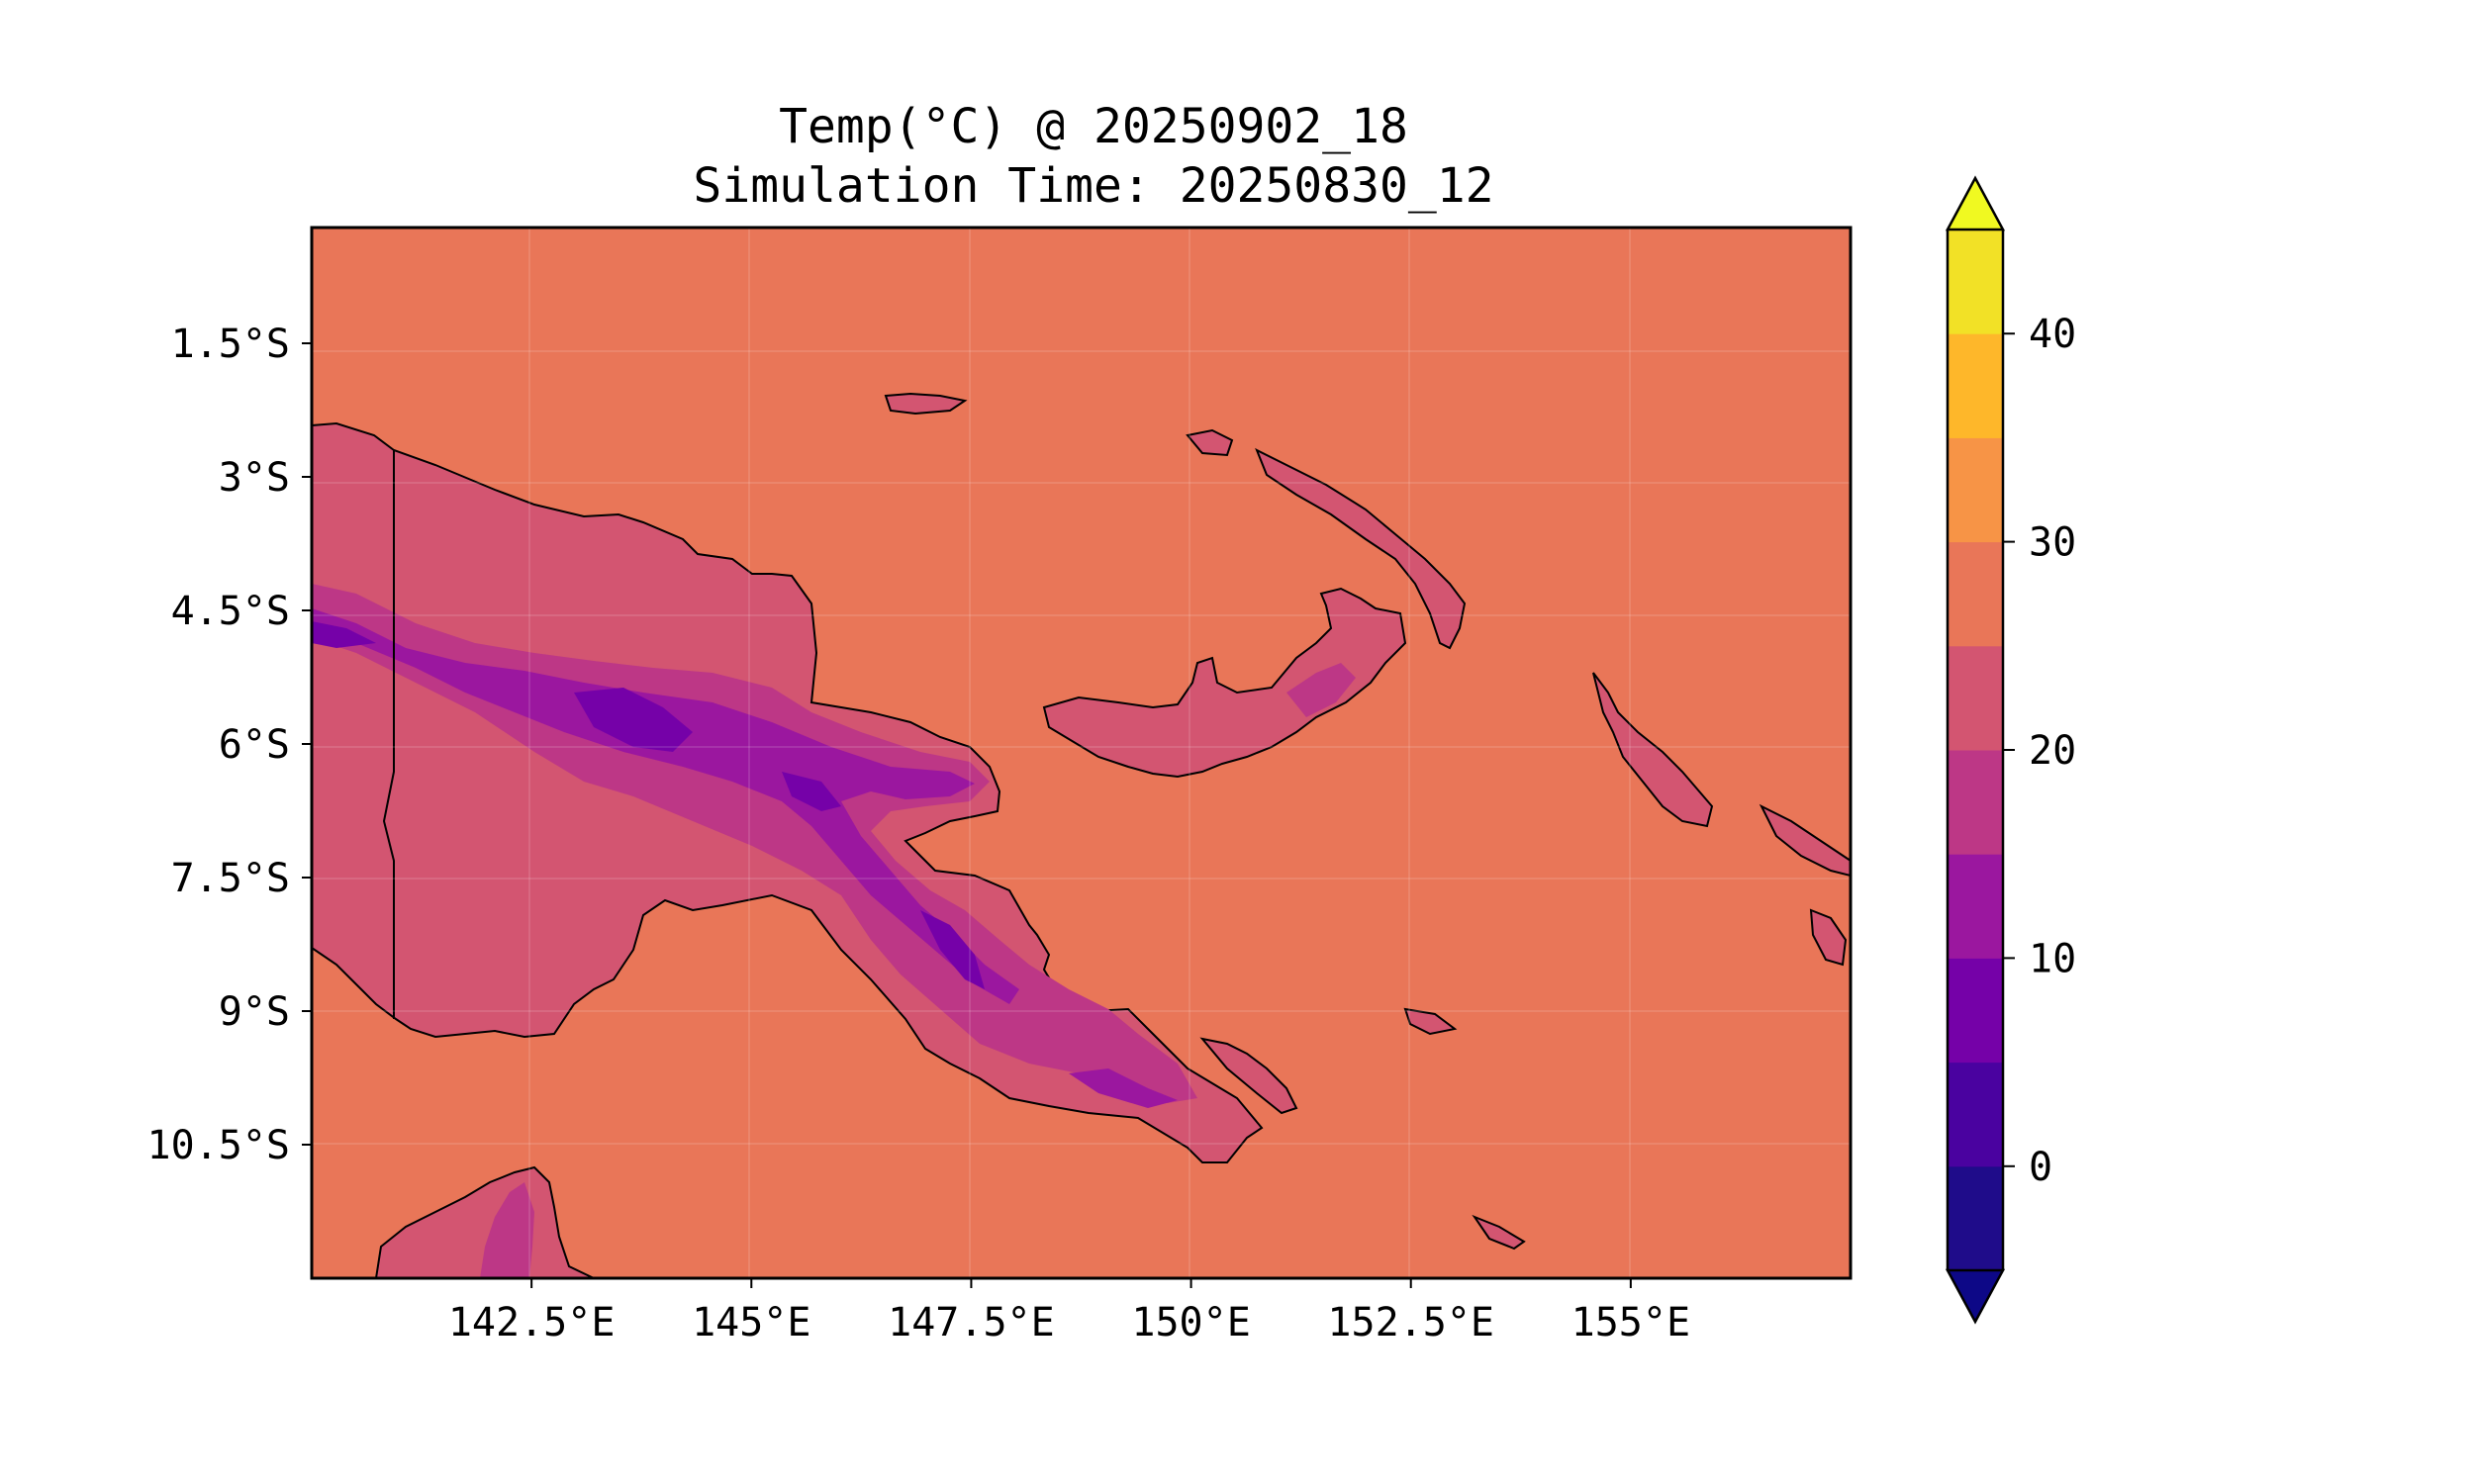  What do you see at coordinates (507, 1230) in the screenshot?
I see `cape-york-inner` at bounding box center [507, 1230].